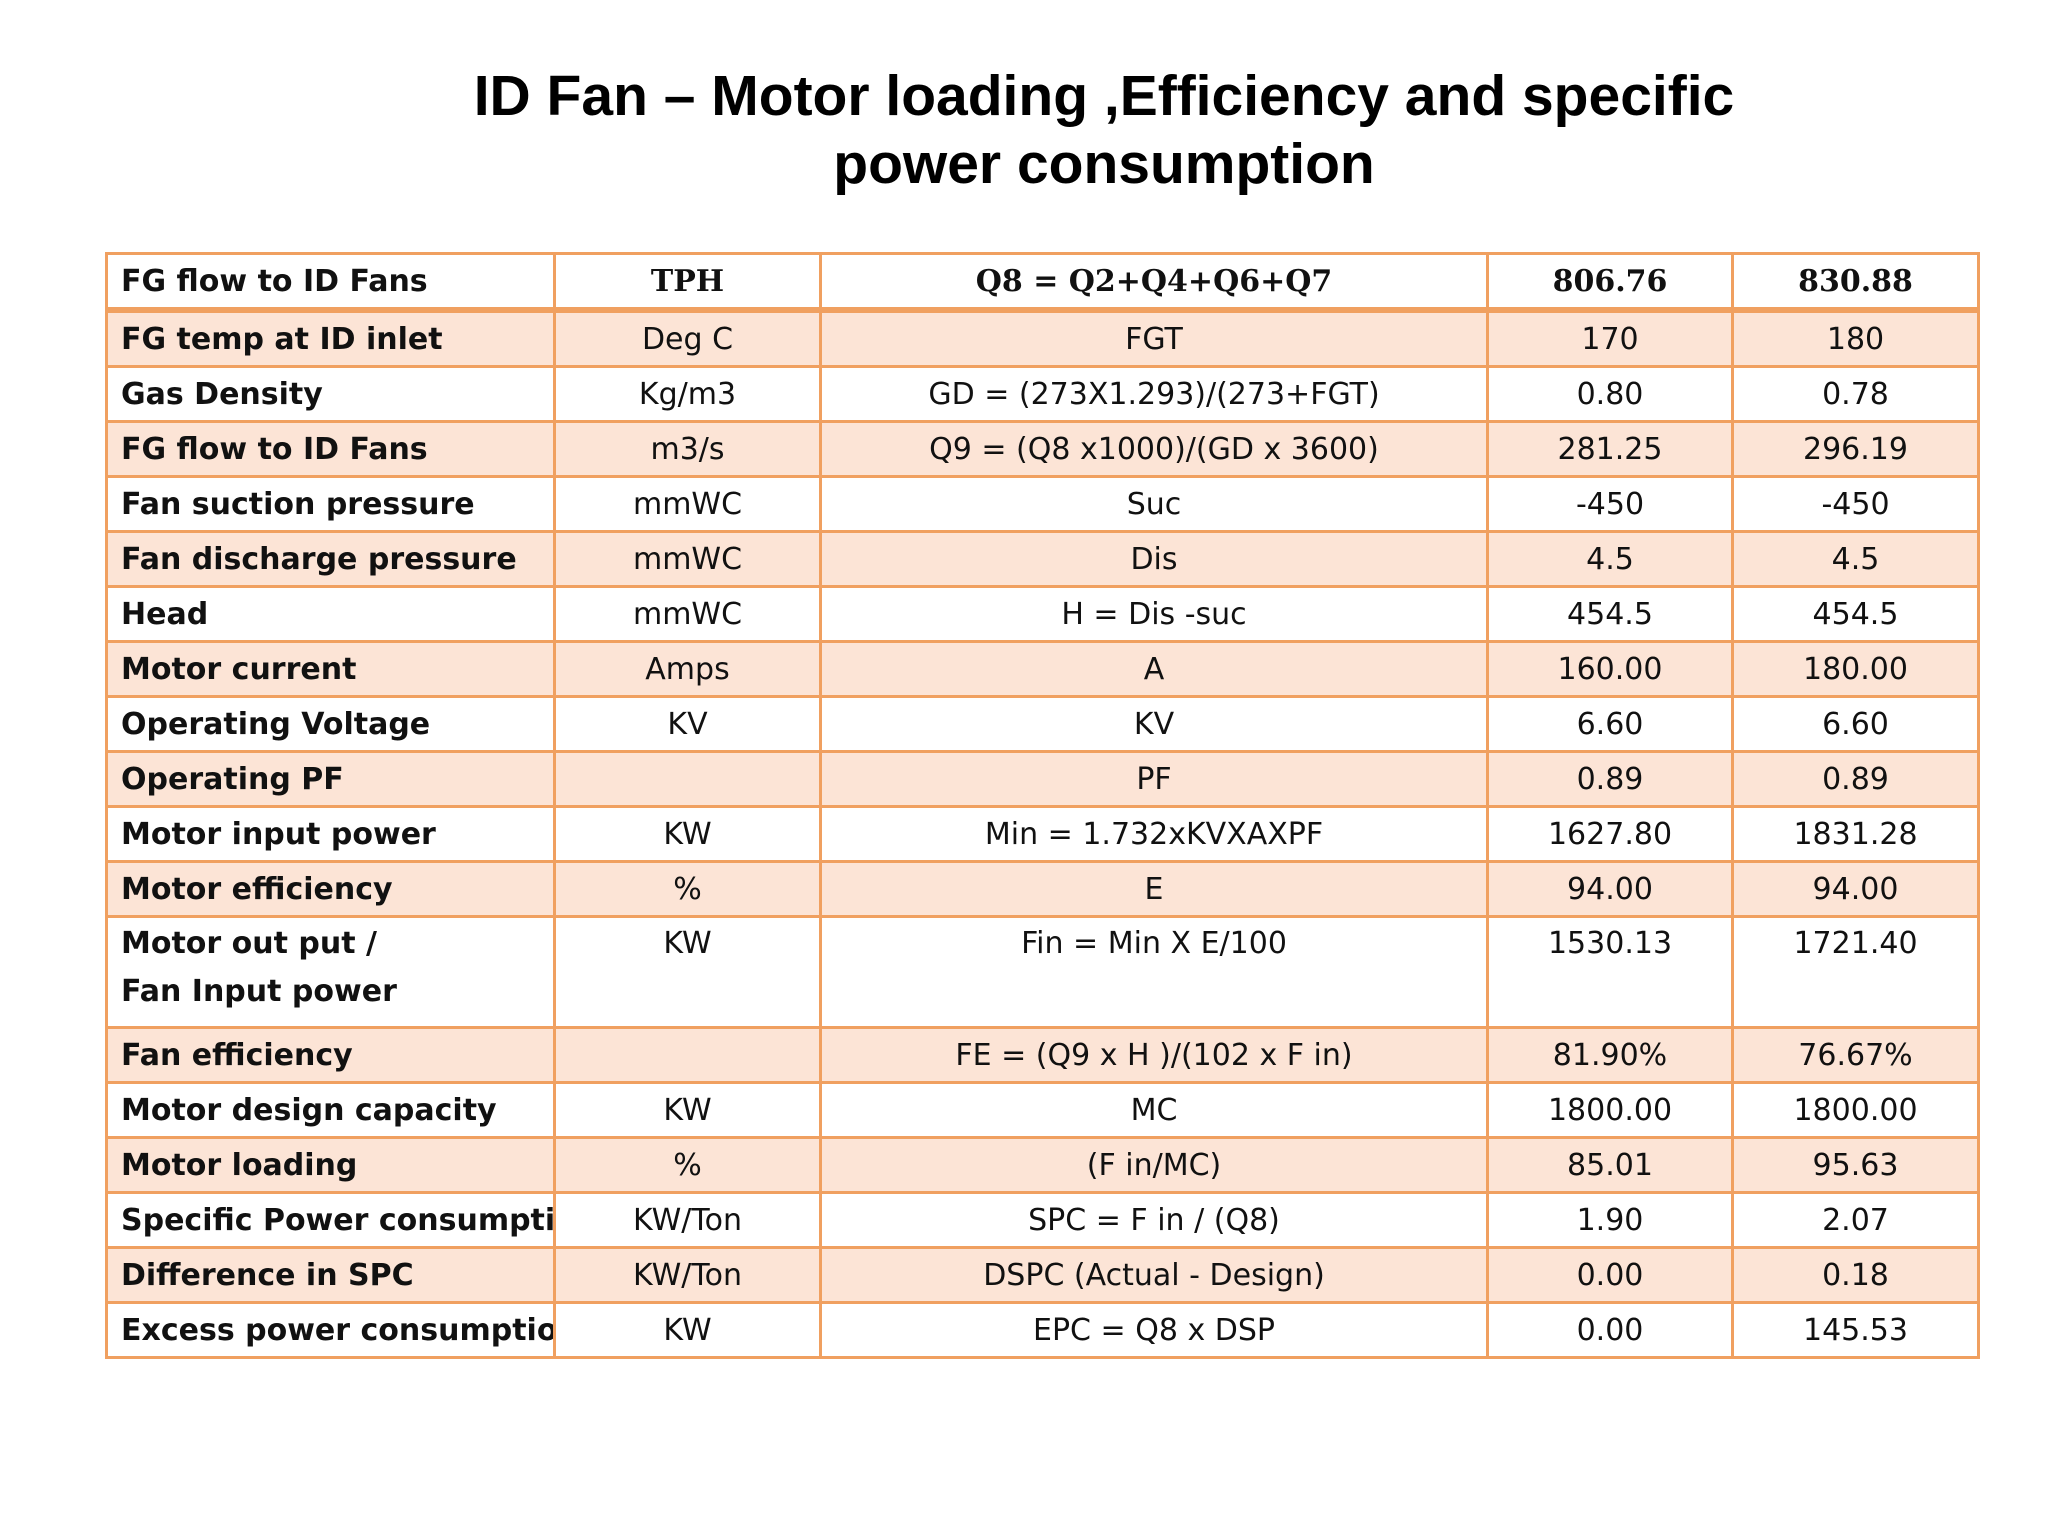 This screenshot has height=1536, width=2048. I want to click on row-parameter: Motor efficiency, so click(330, 889).